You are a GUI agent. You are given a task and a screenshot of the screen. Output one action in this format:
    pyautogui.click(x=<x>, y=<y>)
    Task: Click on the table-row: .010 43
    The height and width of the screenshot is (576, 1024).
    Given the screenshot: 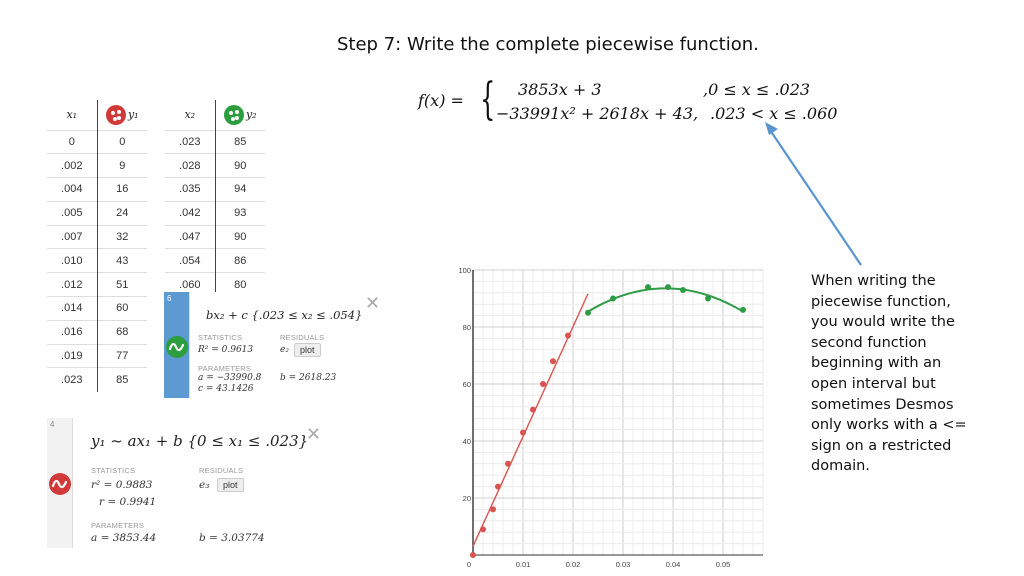 What is the action you would take?
    pyautogui.click(x=97, y=260)
    